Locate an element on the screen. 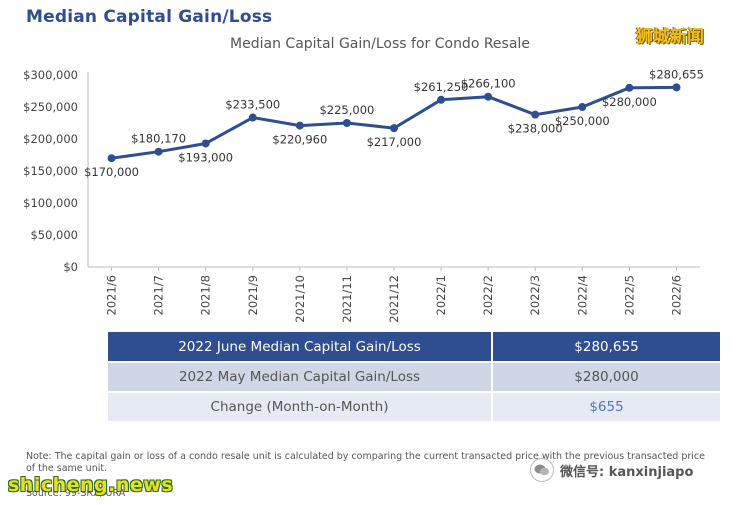  y-tick-label: $150,000 is located at coordinates (50, 171).